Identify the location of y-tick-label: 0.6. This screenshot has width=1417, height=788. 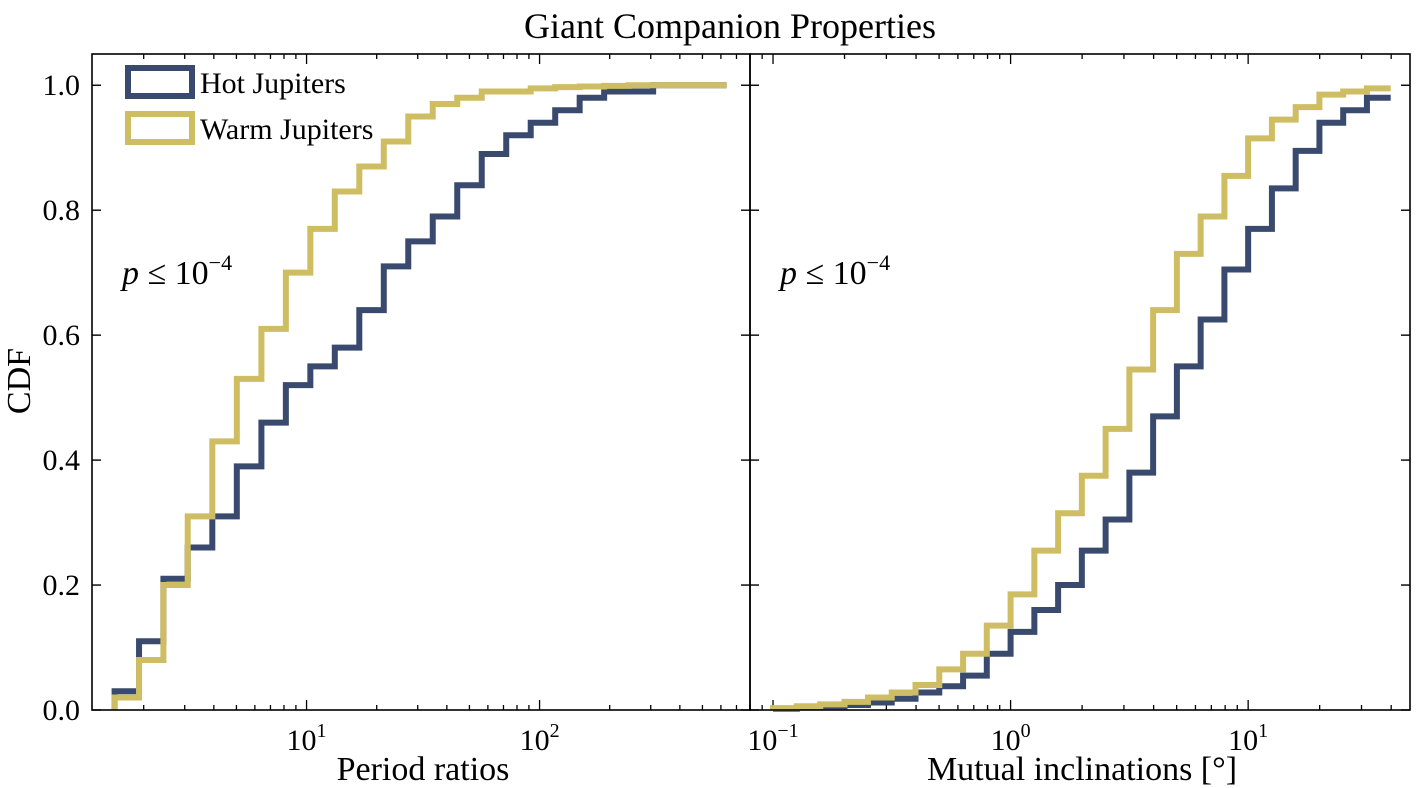
(62, 335).